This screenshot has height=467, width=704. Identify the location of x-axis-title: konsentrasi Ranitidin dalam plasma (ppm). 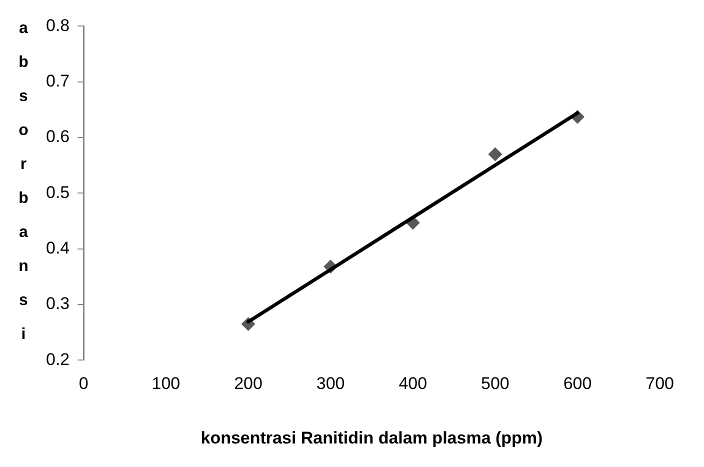
(371, 438).